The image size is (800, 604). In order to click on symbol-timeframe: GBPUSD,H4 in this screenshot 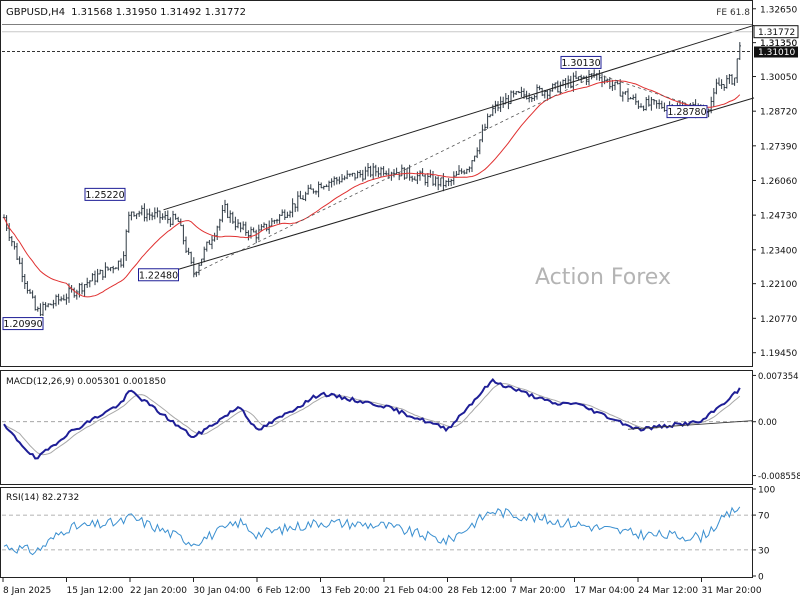, I will do `click(35, 12)`.